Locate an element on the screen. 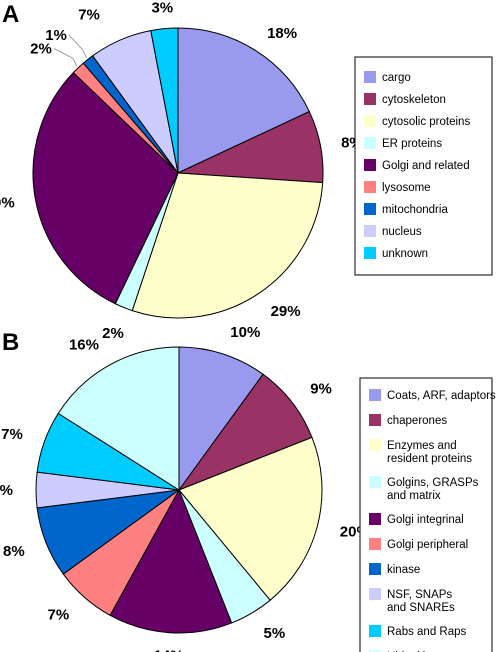 The width and height of the screenshot is (500, 652). legend-item-rabs-and-raps: Rabs and Raps is located at coordinates (418, 631).